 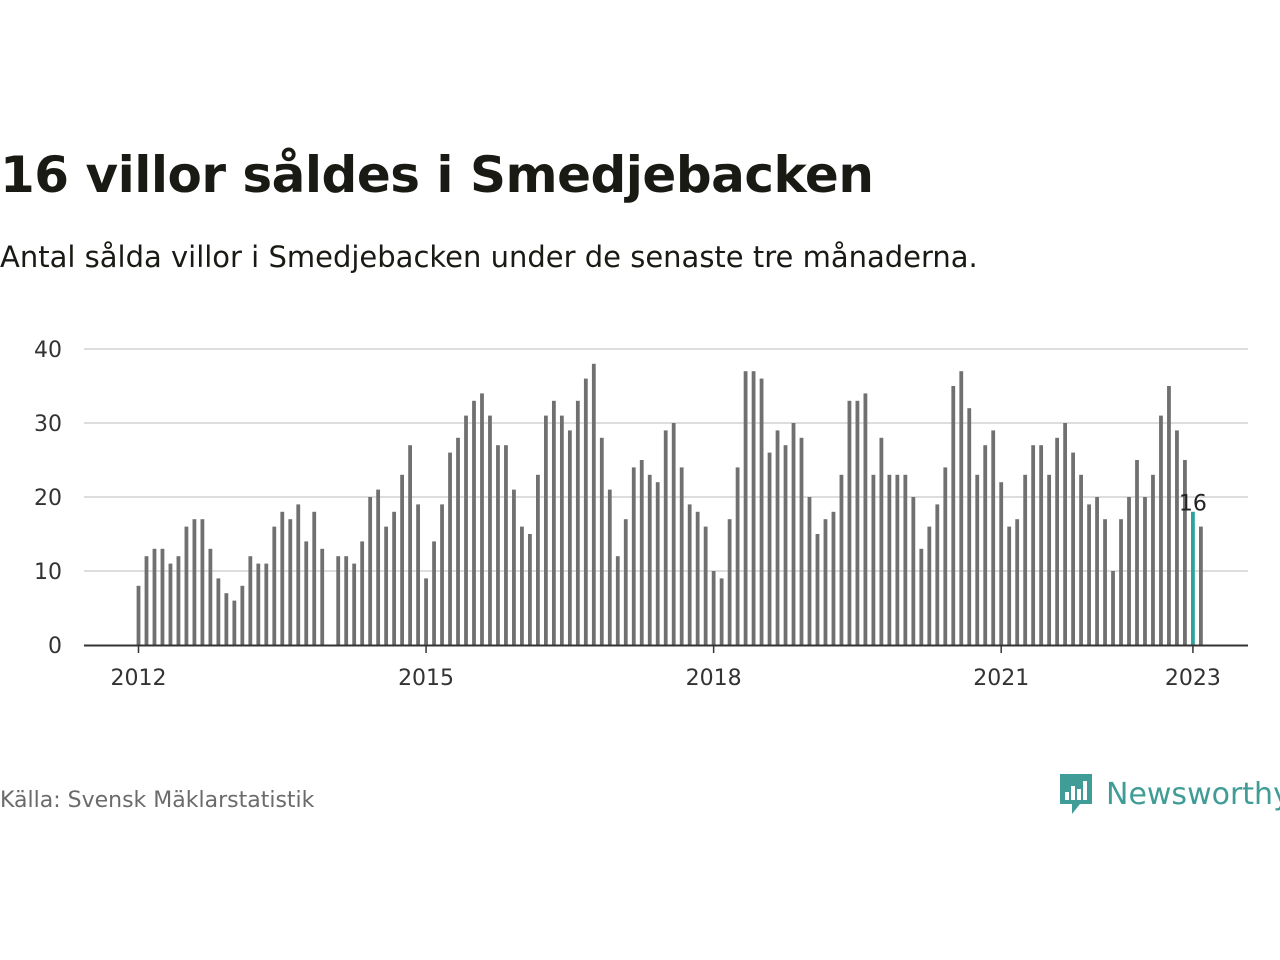 I want to click on highlight-value-label: 16, so click(x=1193, y=504).